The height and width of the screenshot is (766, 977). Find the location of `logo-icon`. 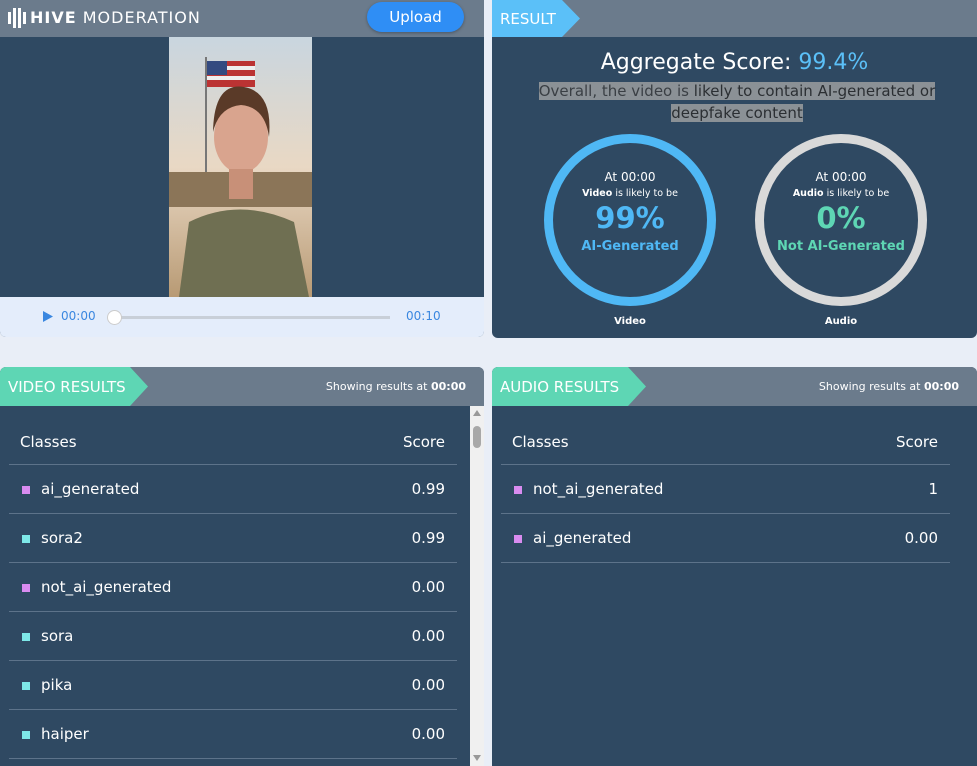

logo-icon is located at coordinates (17, 18).